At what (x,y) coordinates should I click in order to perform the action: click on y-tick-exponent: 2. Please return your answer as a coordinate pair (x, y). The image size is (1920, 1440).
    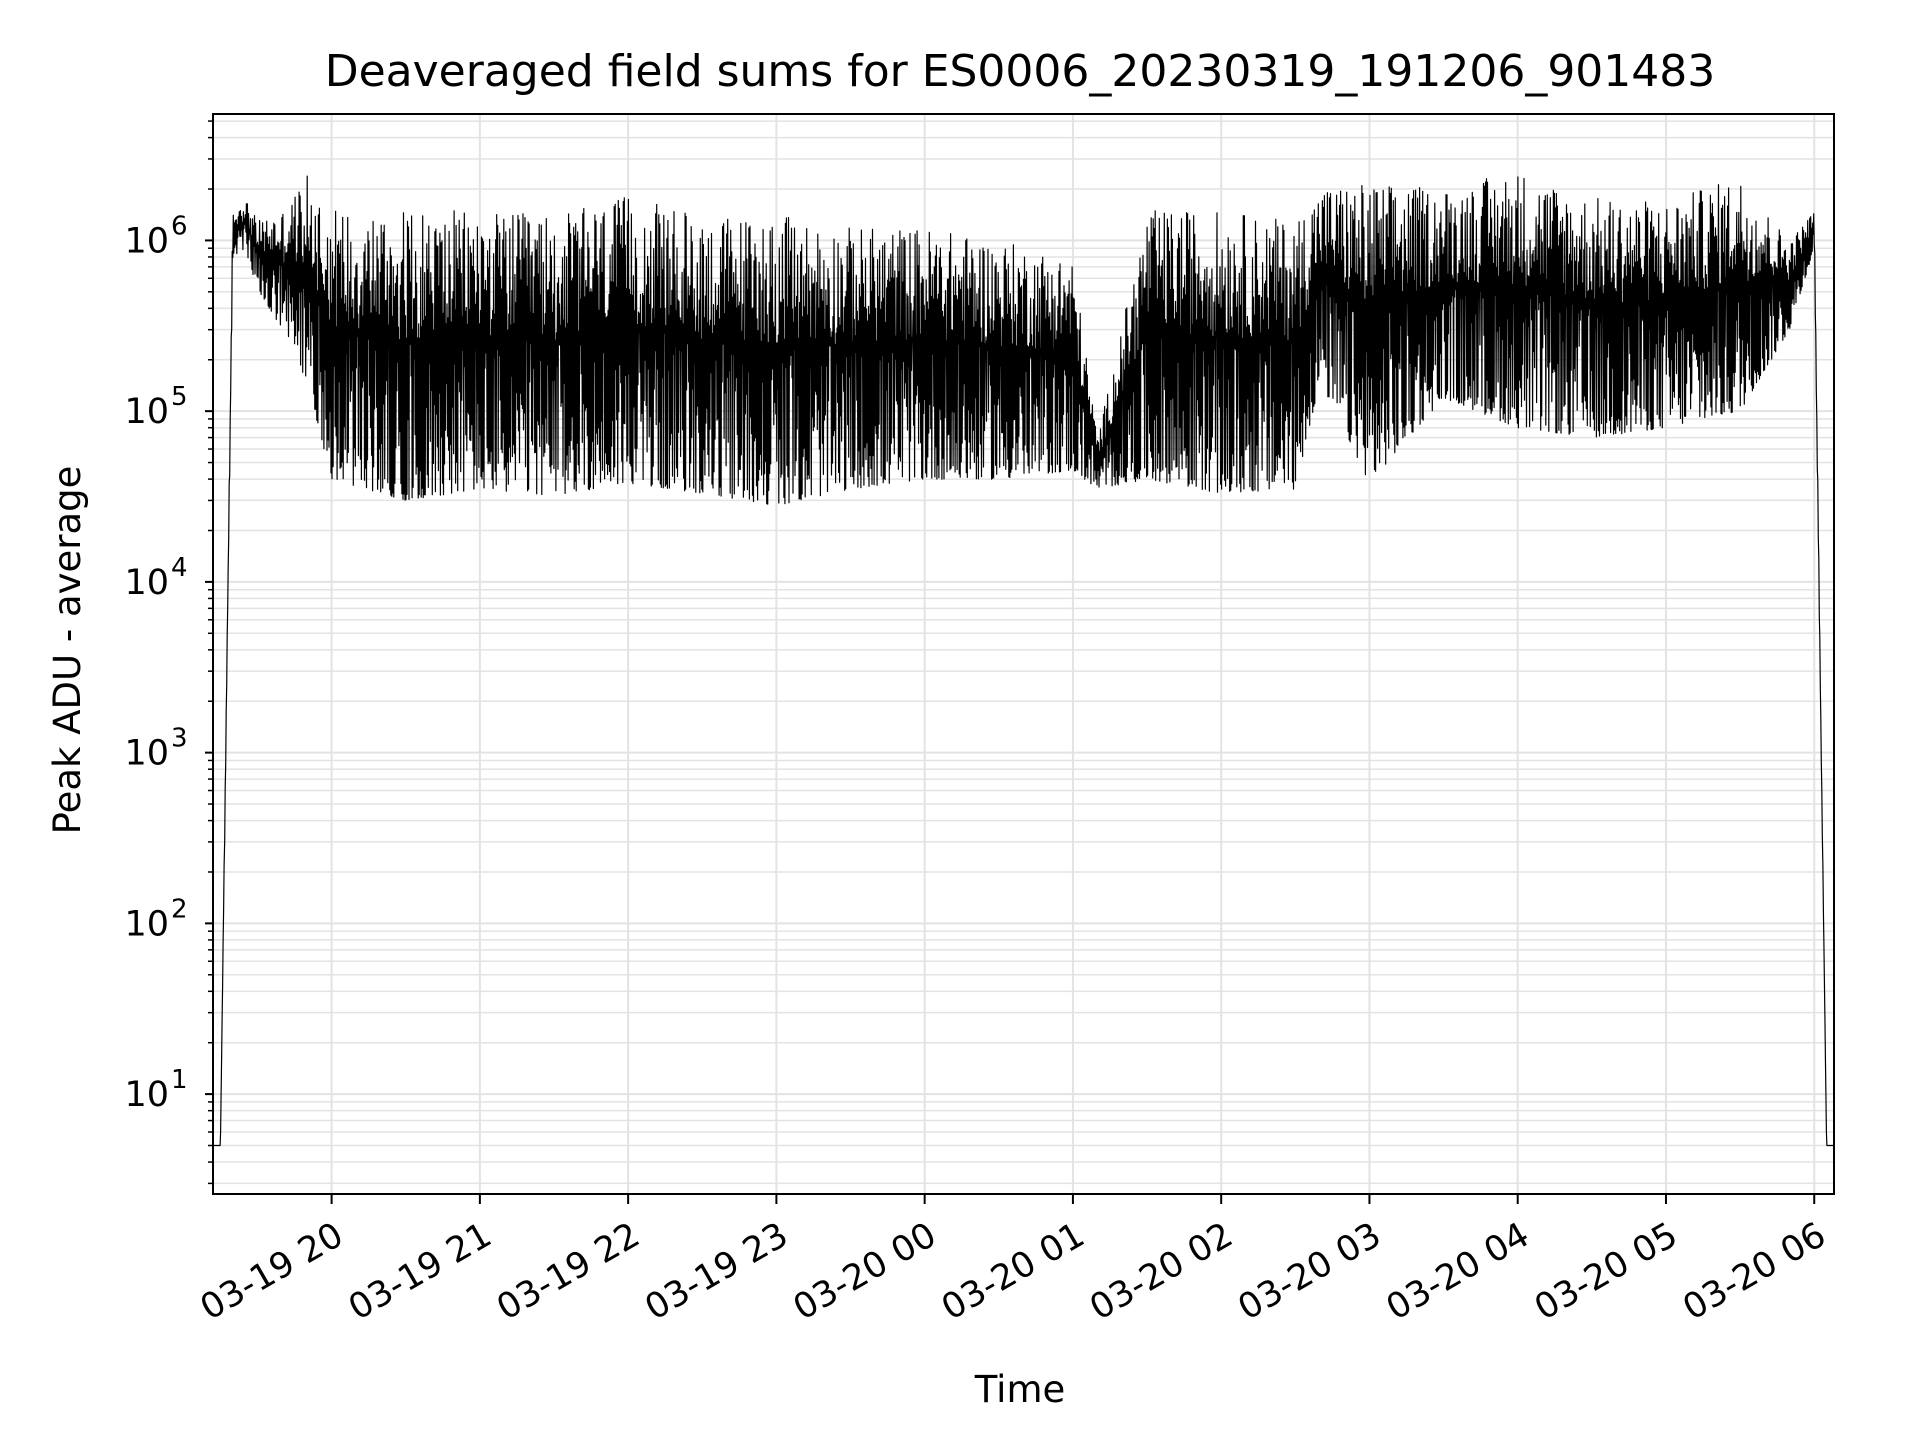
    Looking at the image, I should click on (179, 909).